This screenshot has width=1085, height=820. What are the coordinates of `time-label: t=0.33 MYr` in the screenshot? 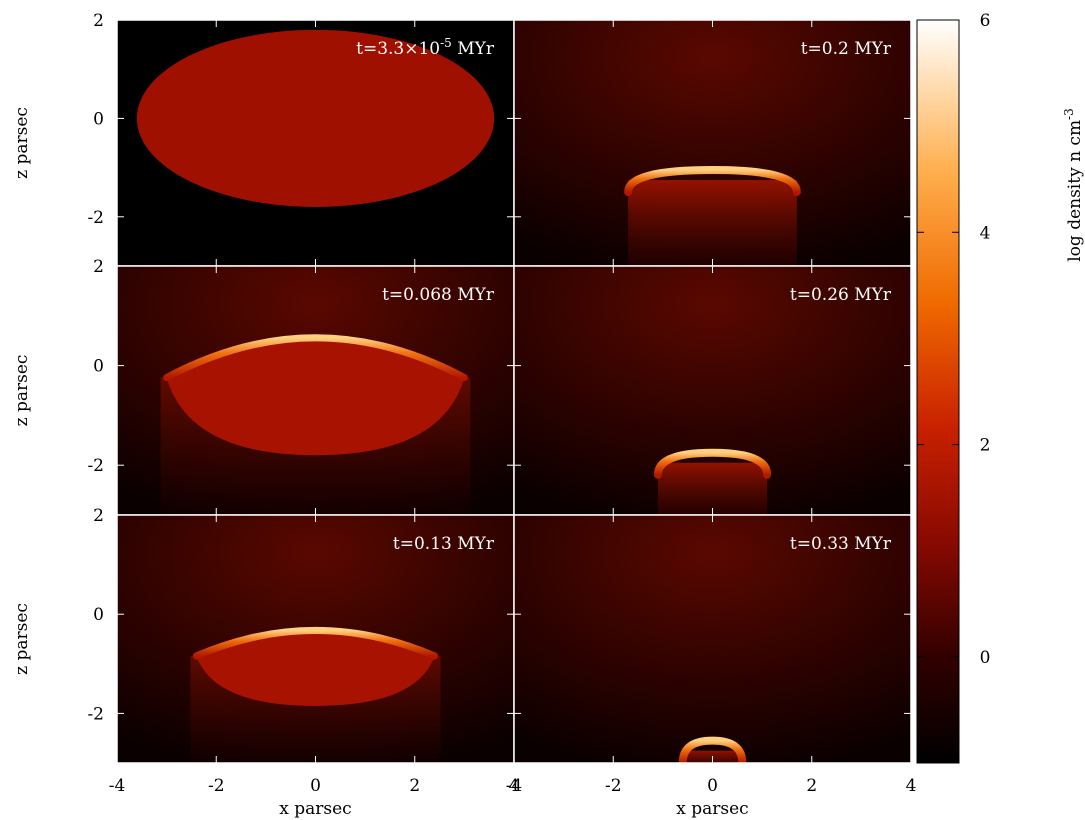 It's located at (841, 544).